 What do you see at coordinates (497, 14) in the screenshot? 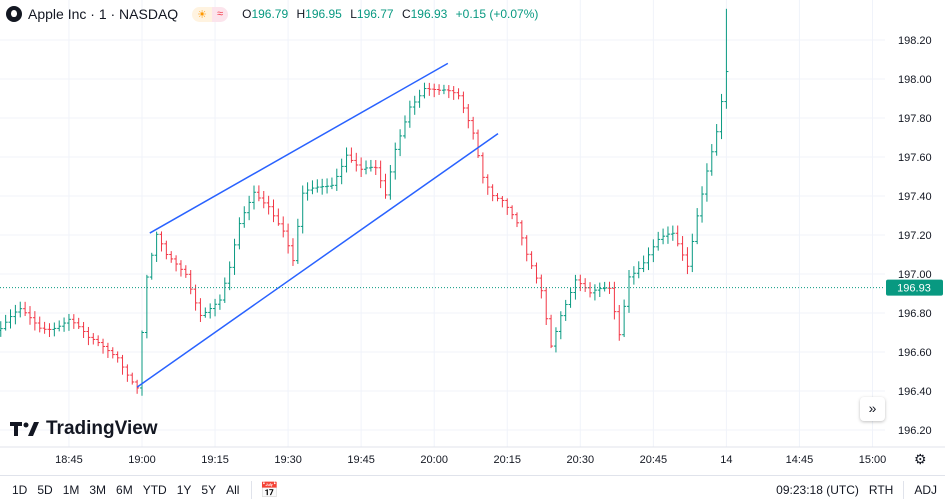
I see `change-value: +0.15 (+0.07%)` at bounding box center [497, 14].